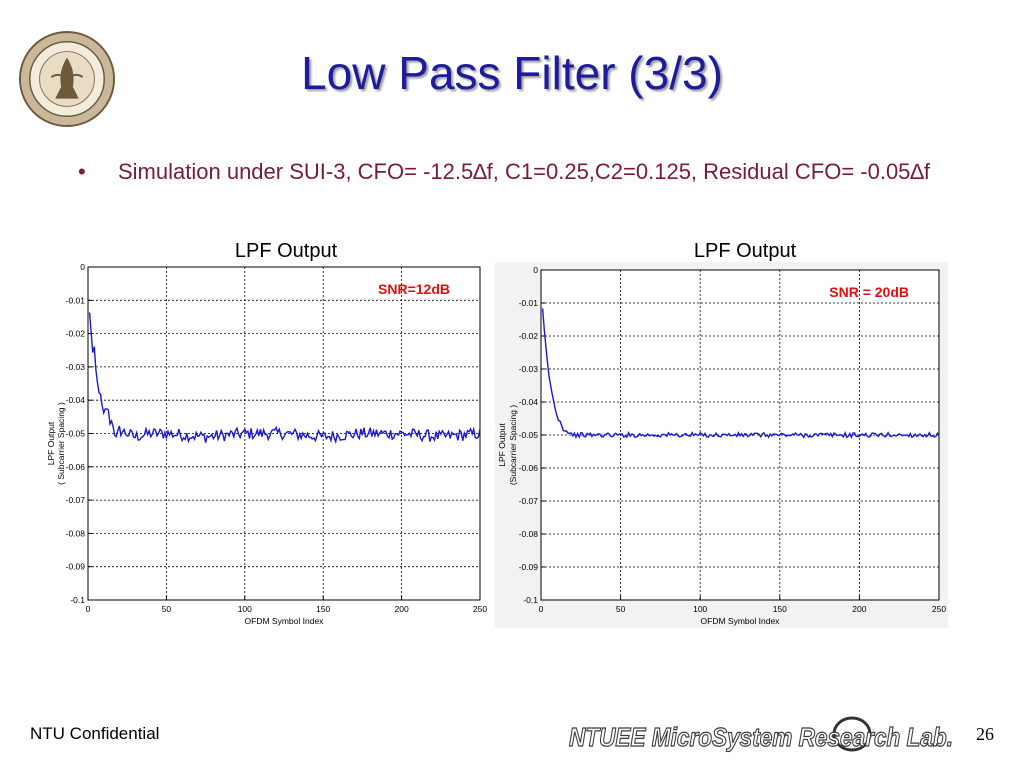  What do you see at coordinates (513, 445) in the screenshot?
I see `y-axis-label-unit: (Subcarrier Spacing )` at bounding box center [513, 445].